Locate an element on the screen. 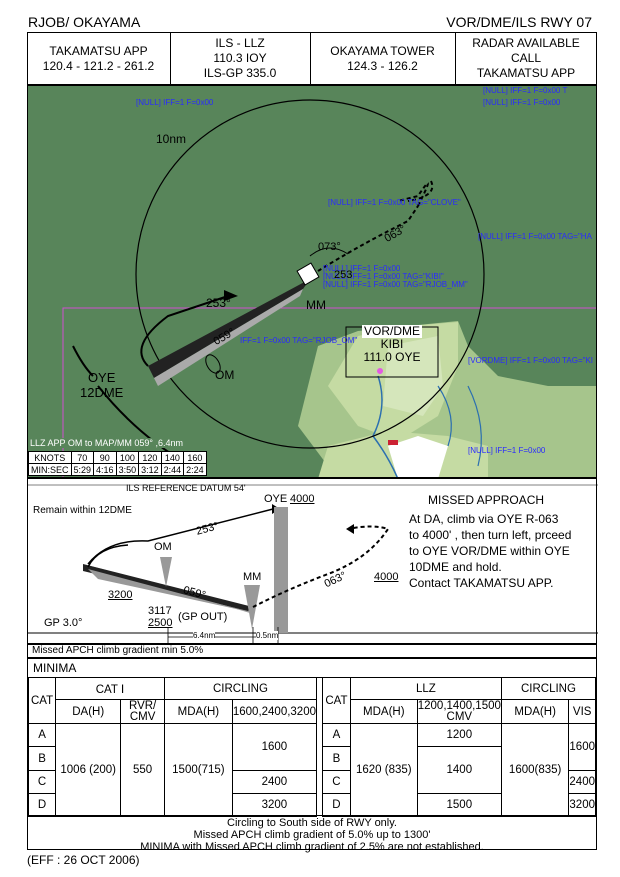  map-label: [NULL] IFF=1 F=0x00 T is located at coordinates (525, 90).